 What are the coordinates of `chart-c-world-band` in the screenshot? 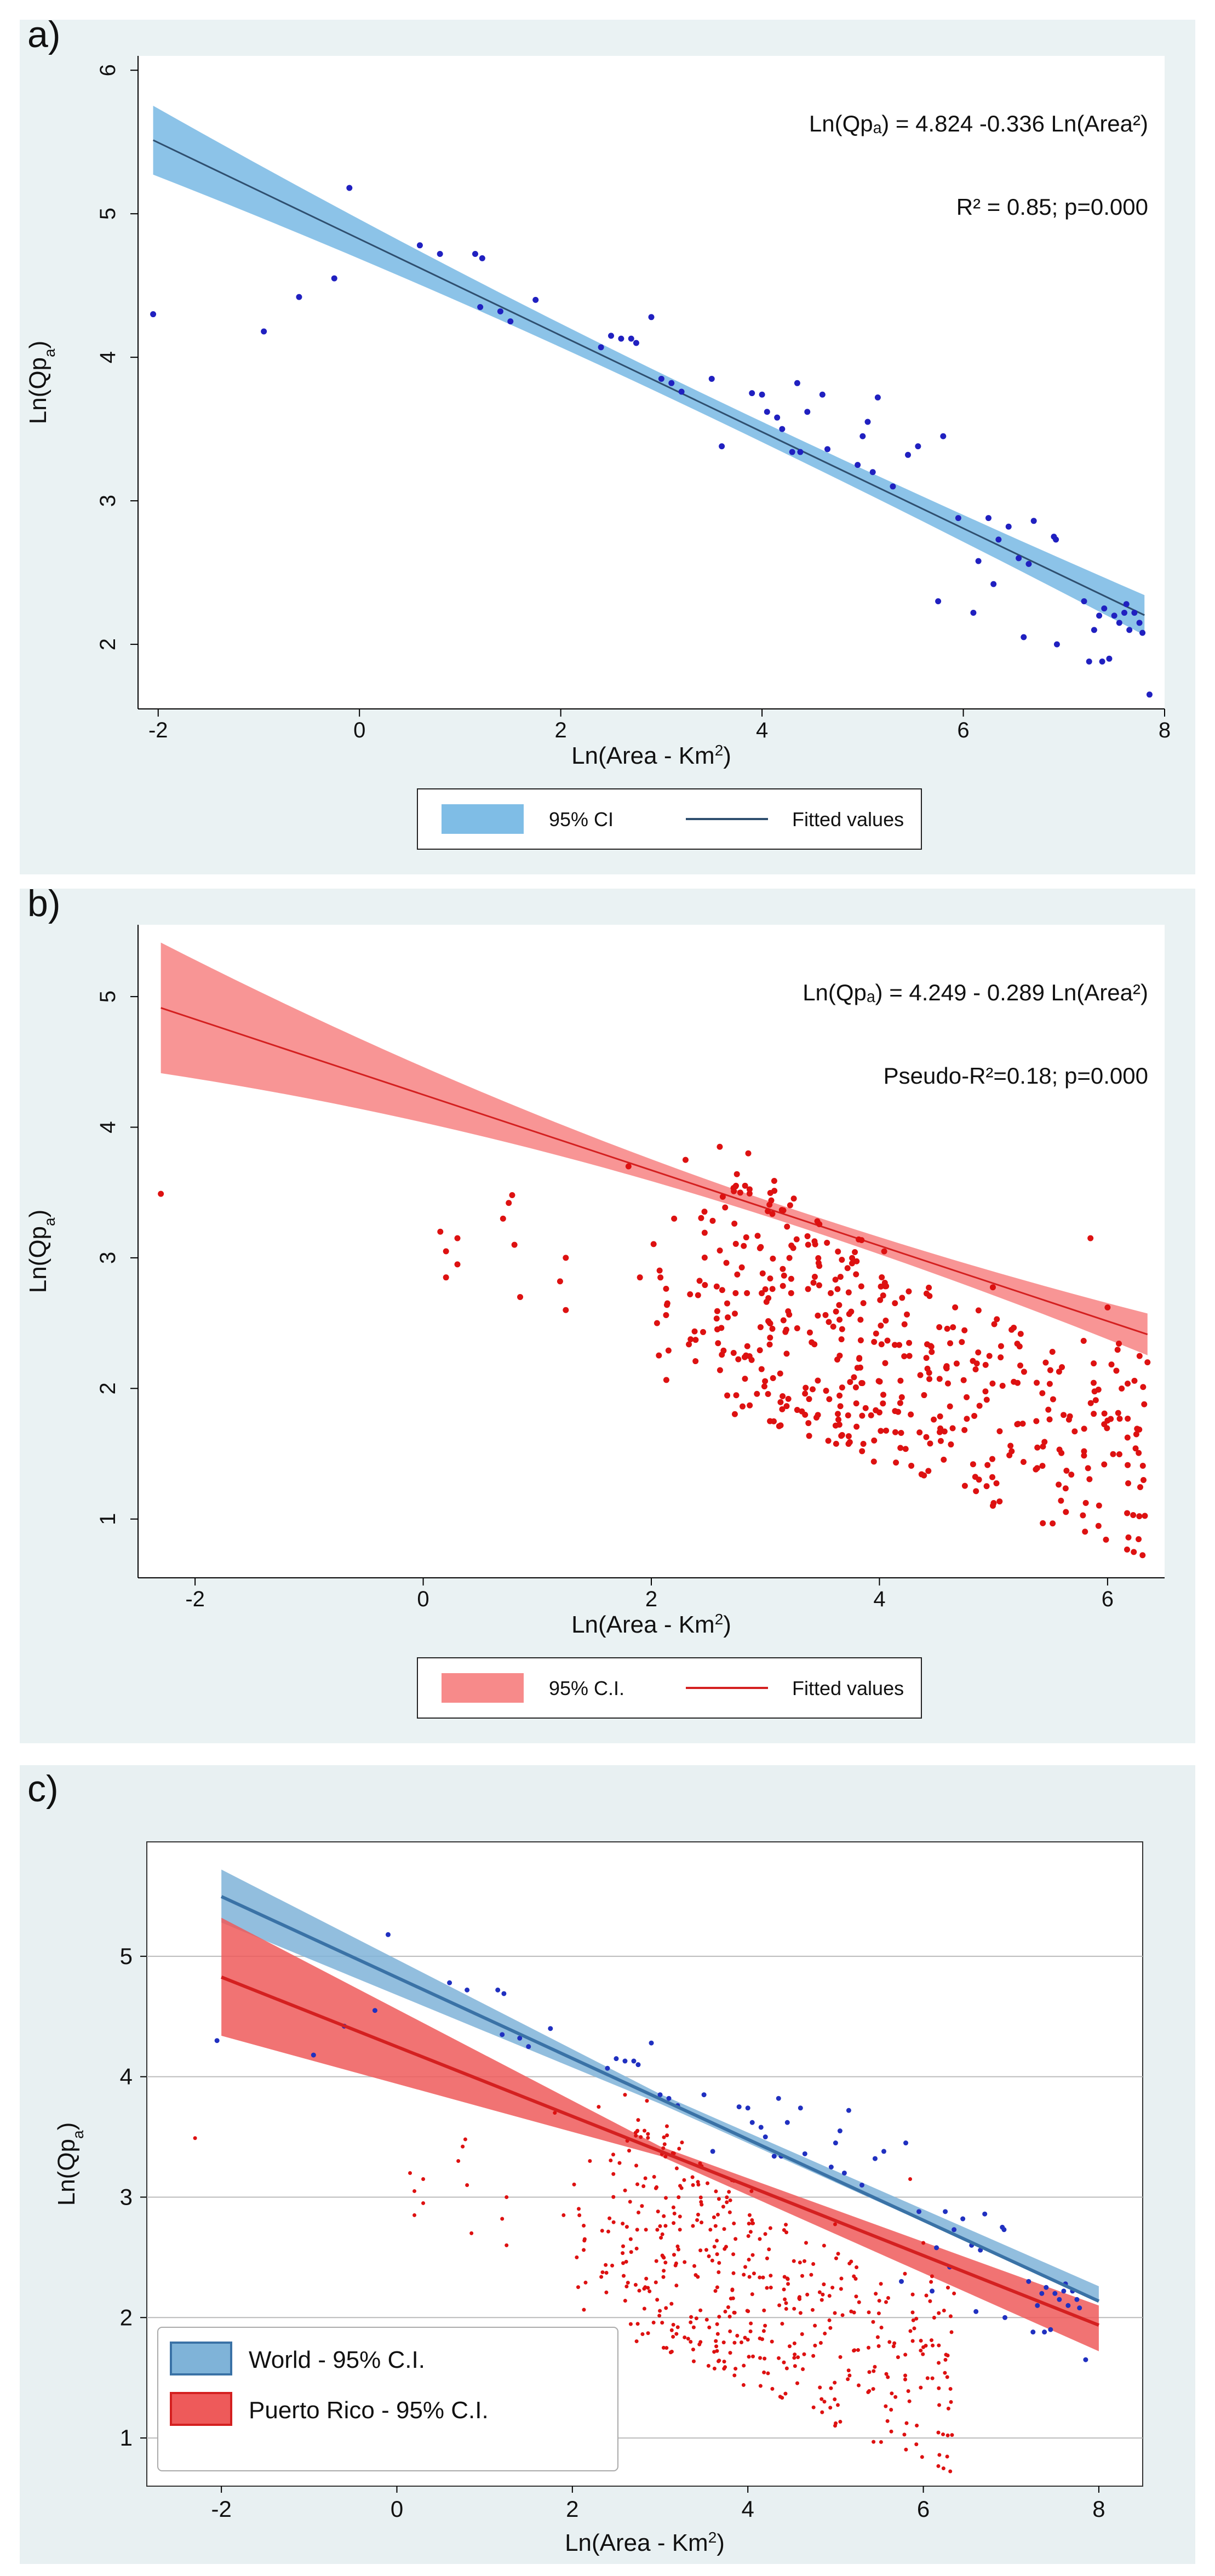 It's located at (660, 2085).